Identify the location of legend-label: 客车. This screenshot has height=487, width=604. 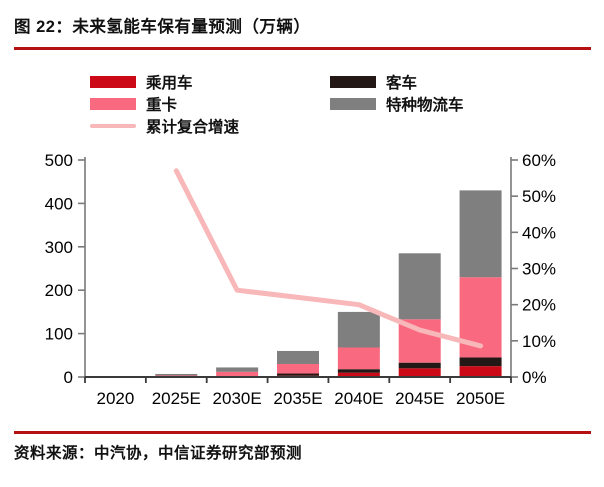
(402, 83).